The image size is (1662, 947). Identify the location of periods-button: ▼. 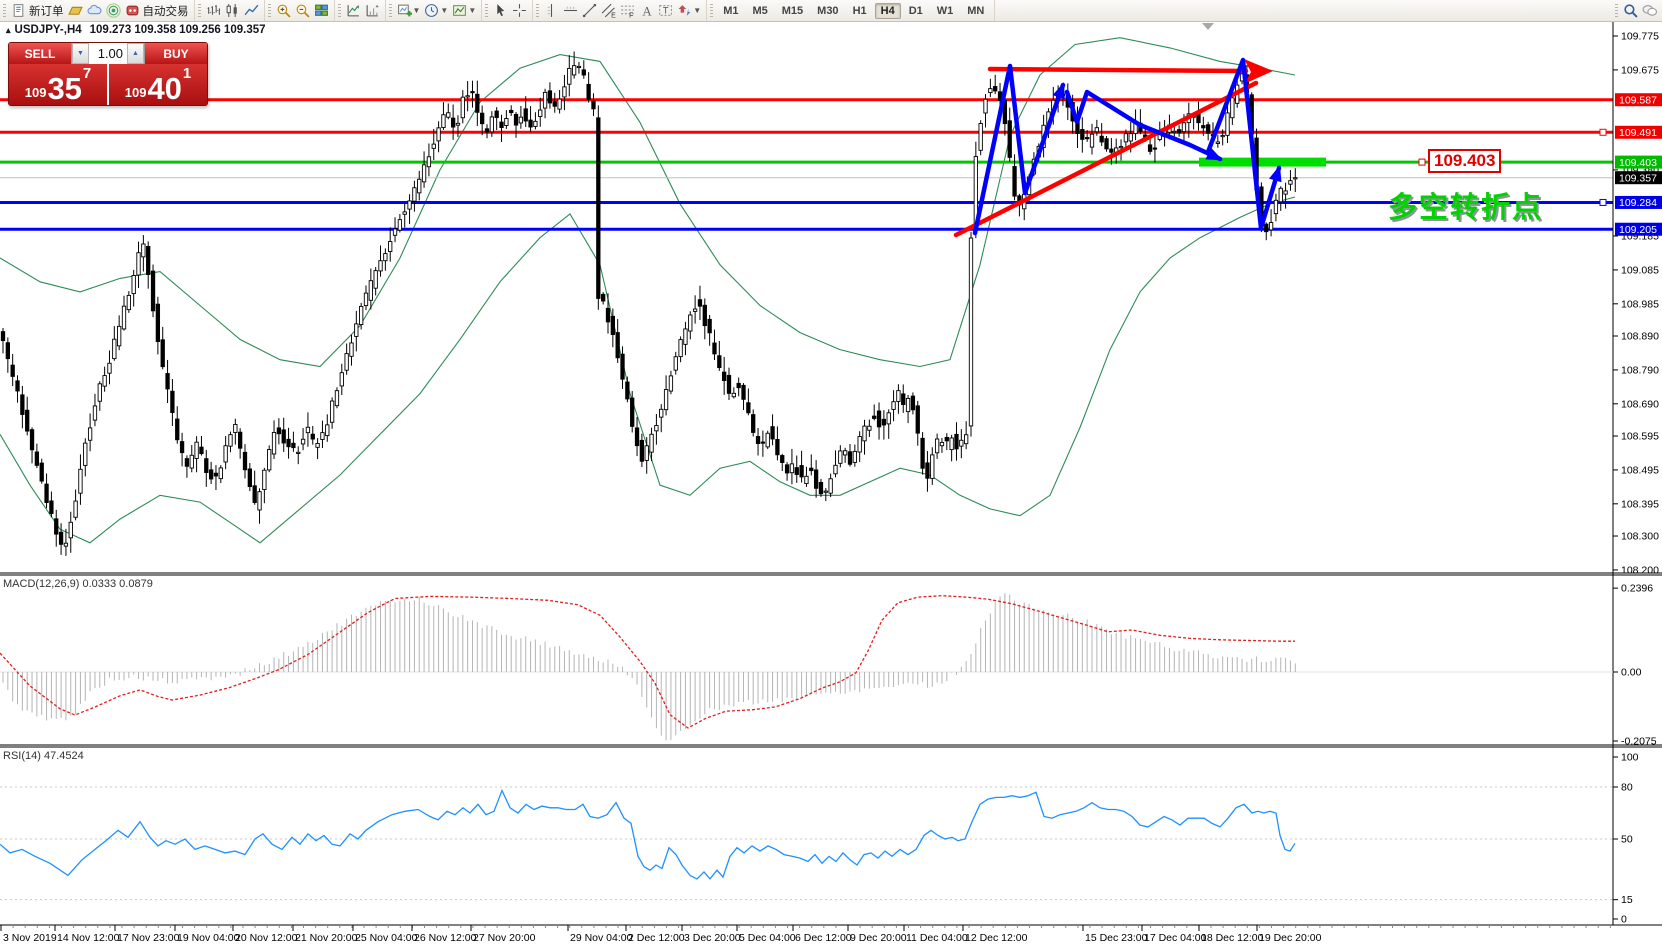
(436, 11).